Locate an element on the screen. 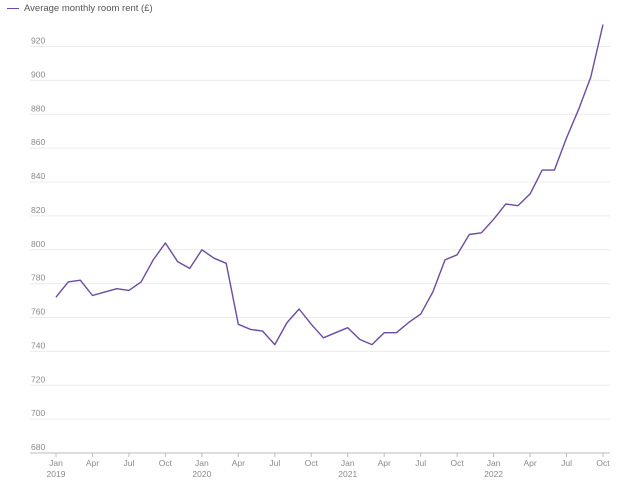 The height and width of the screenshot is (486, 640). legend-line-swatch is located at coordinates (13, 8).